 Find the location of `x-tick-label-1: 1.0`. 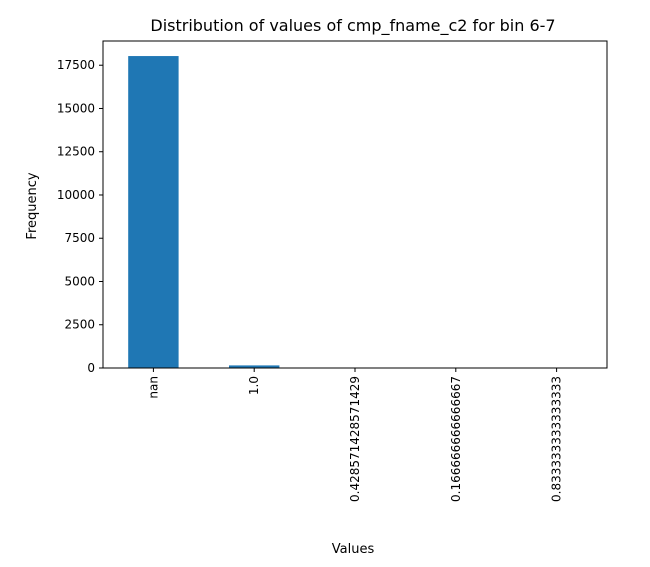

x-tick-label-1: 1.0 is located at coordinates (254, 385).